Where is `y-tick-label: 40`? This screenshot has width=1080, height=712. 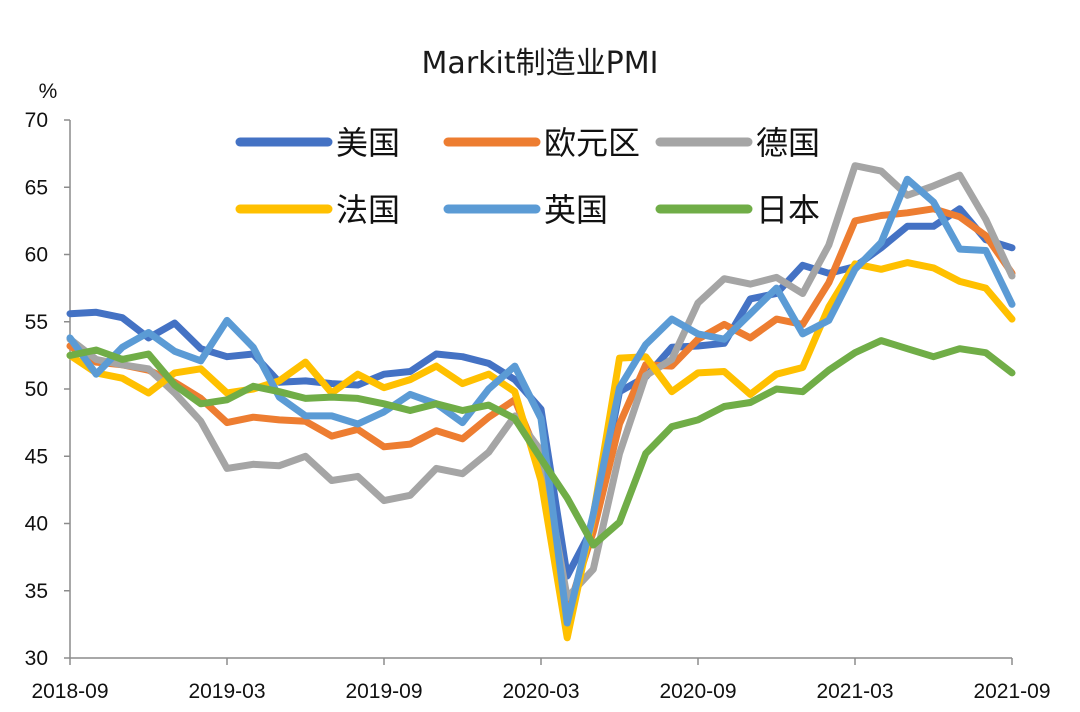
y-tick-label: 40 is located at coordinates (36, 524).